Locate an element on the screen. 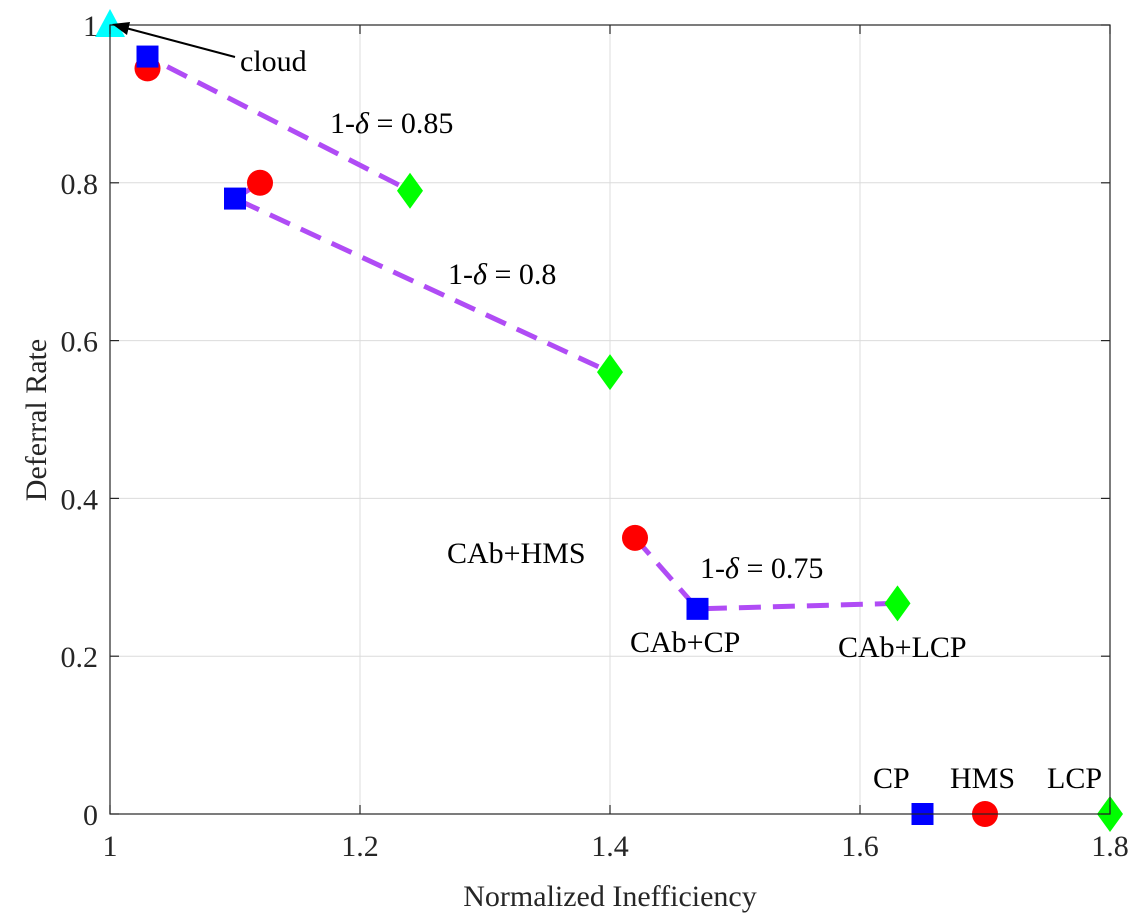 This screenshot has height=920, width=1137. x-tick-label: 1.6 is located at coordinates (860, 846).